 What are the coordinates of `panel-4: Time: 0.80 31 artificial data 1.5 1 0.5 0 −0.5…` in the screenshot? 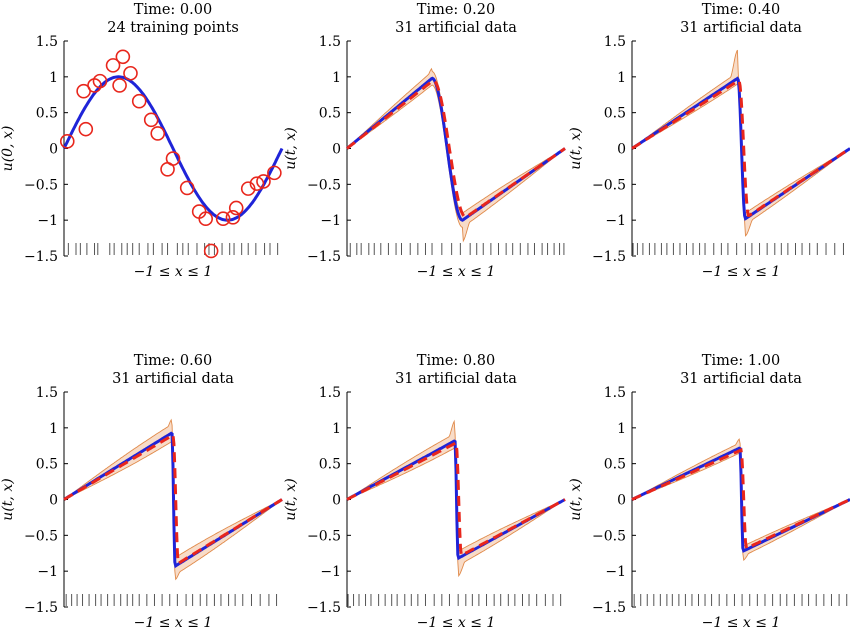 It's located at (424, 492).